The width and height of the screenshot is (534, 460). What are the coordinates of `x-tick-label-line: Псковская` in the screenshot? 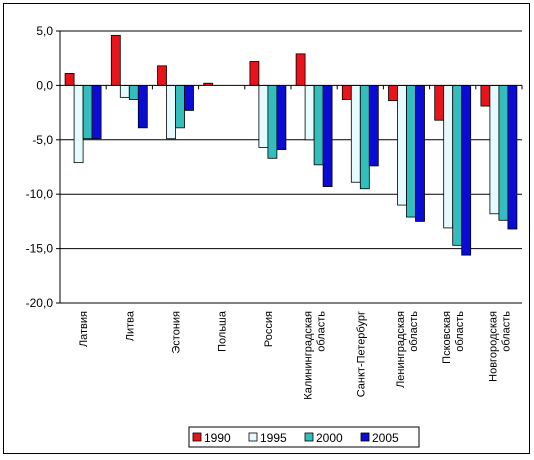 It's located at (447, 337).